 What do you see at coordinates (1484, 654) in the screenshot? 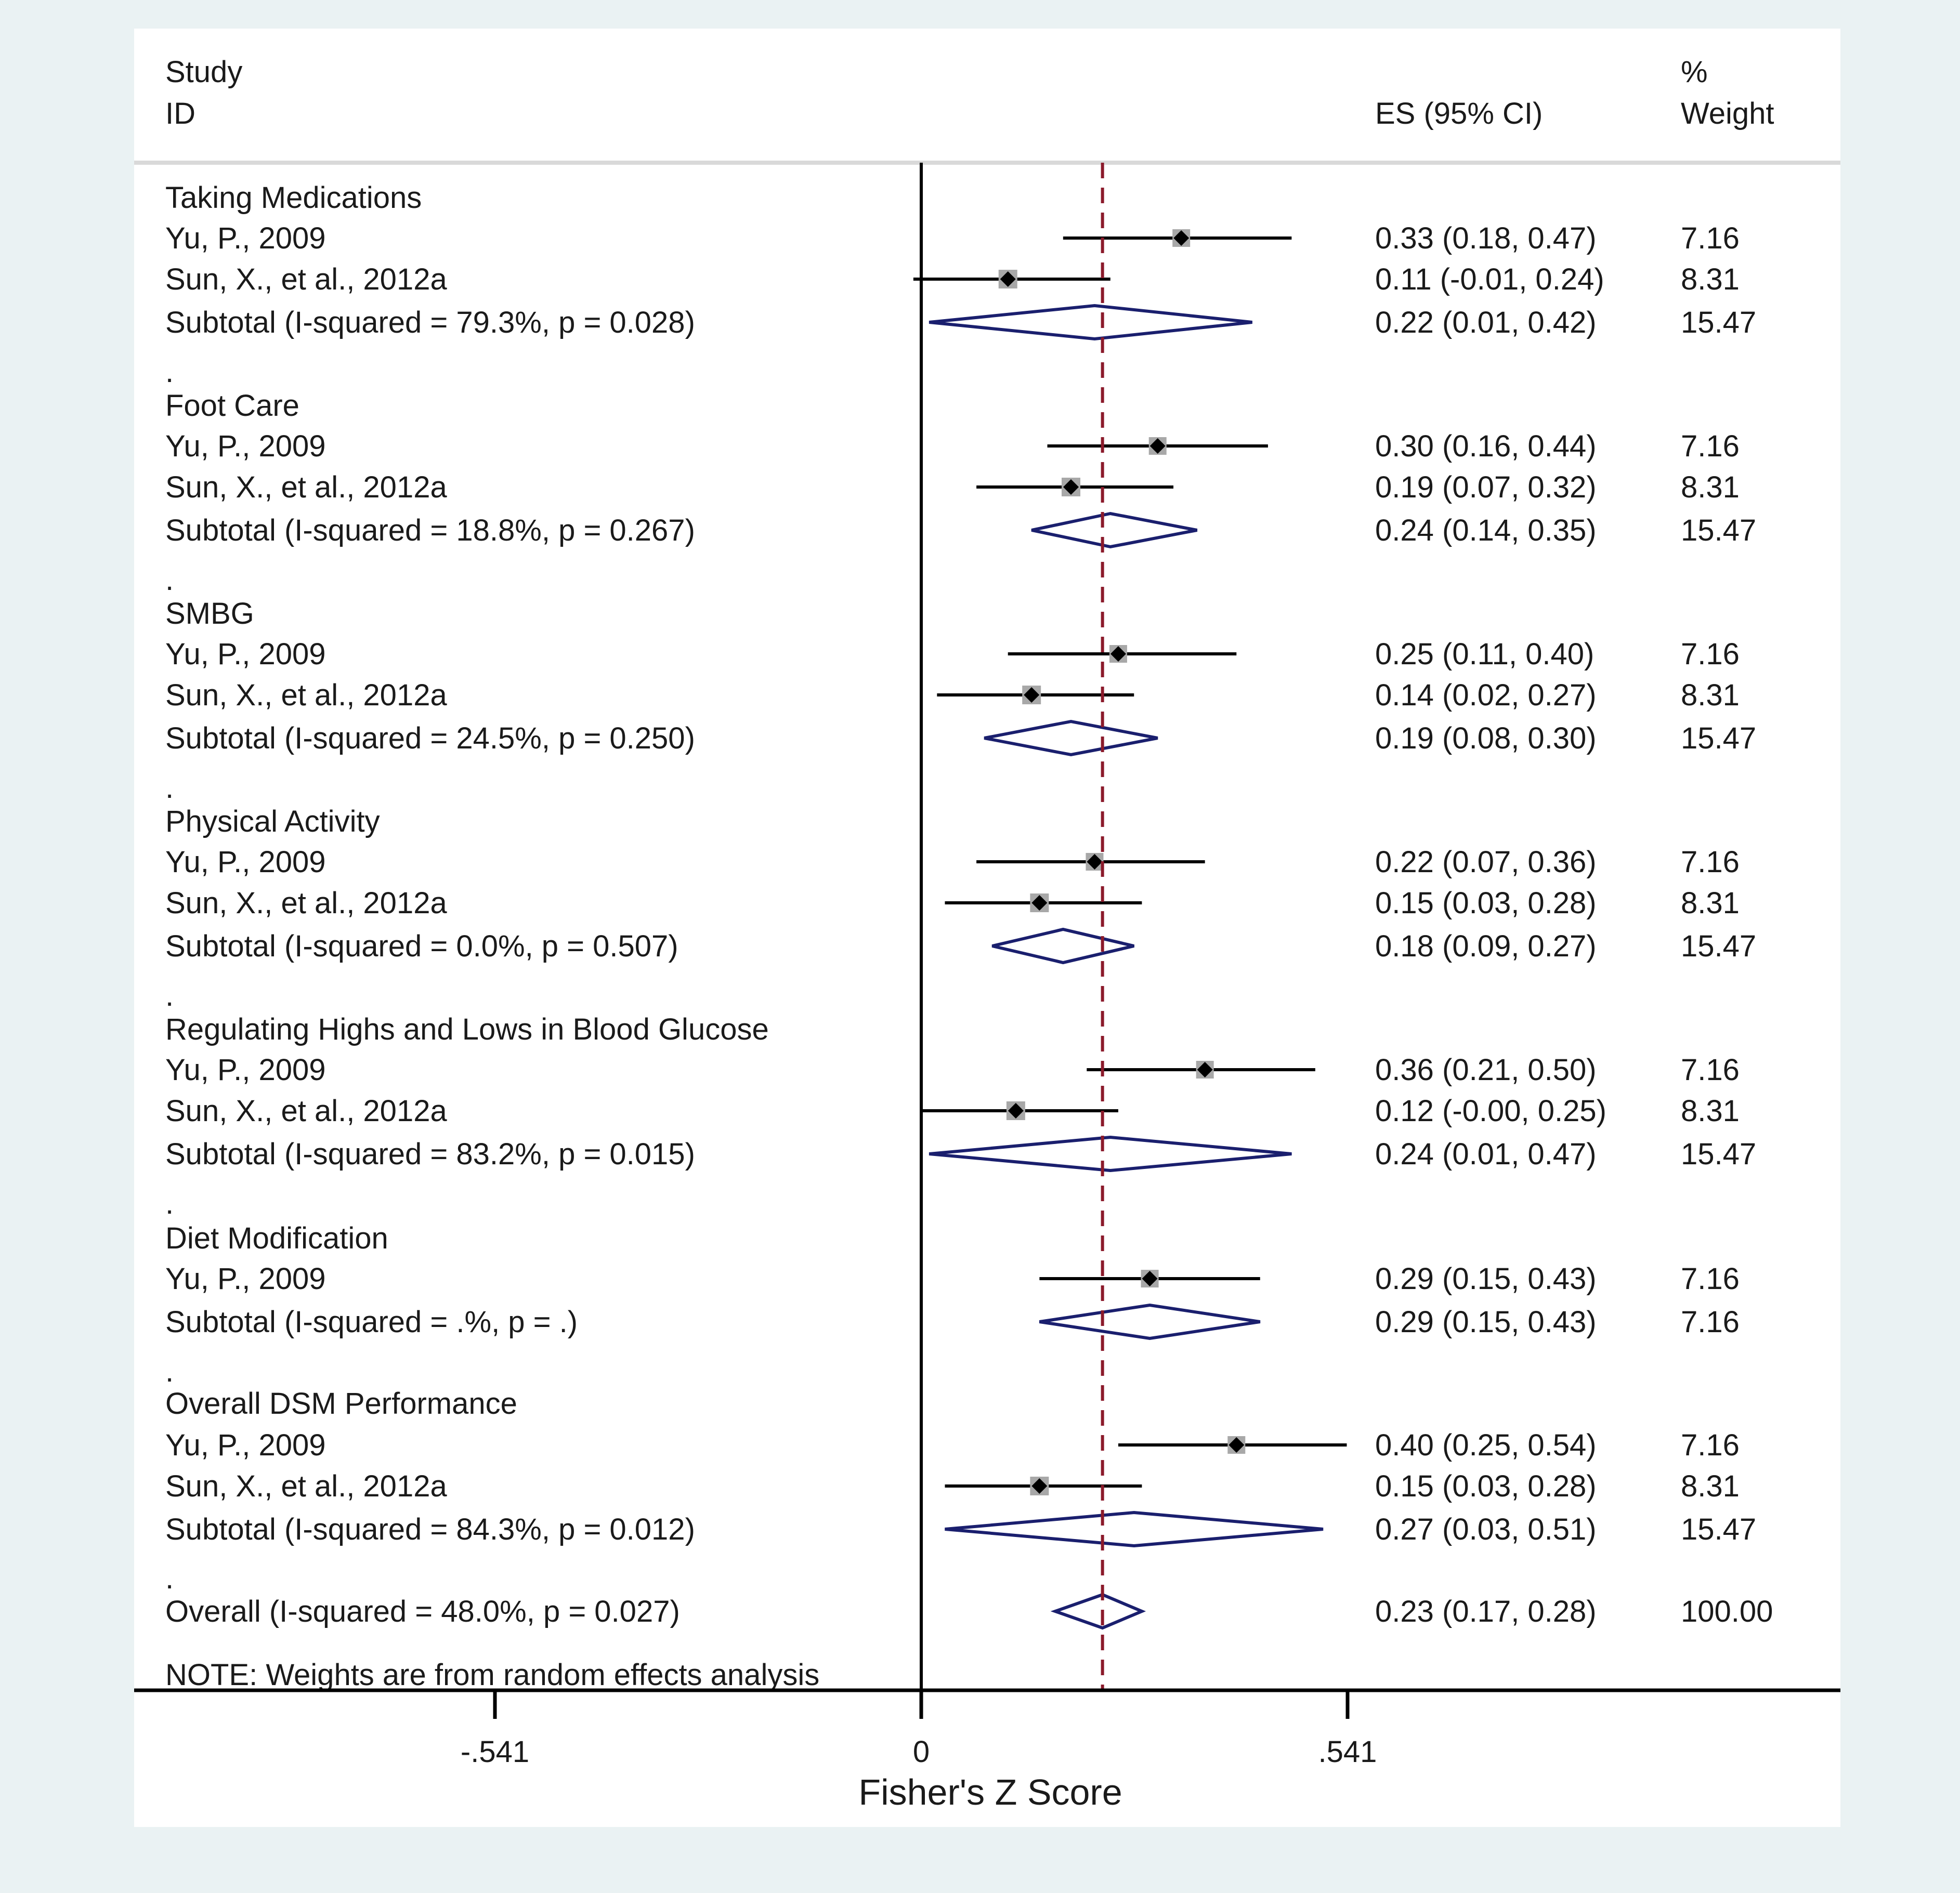
I see `effect-size-ci-text: 0.25 (0.11, 0.40)` at bounding box center [1484, 654].